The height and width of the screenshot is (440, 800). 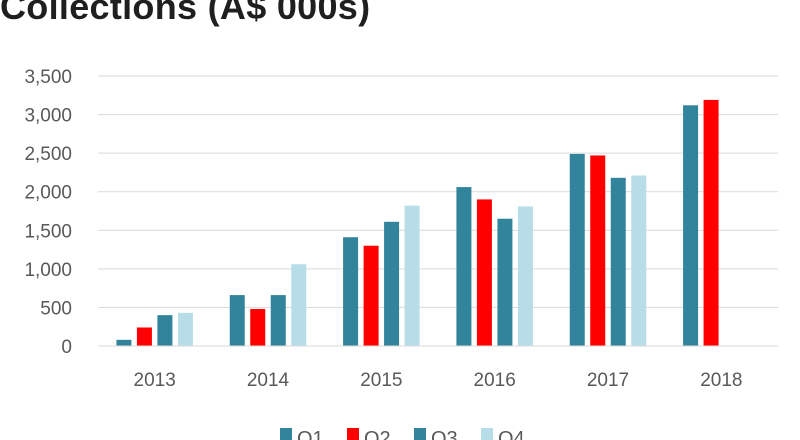 What do you see at coordinates (48, 270) in the screenshot?
I see `y-tick-label: 1,000` at bounding box center [48, 270].